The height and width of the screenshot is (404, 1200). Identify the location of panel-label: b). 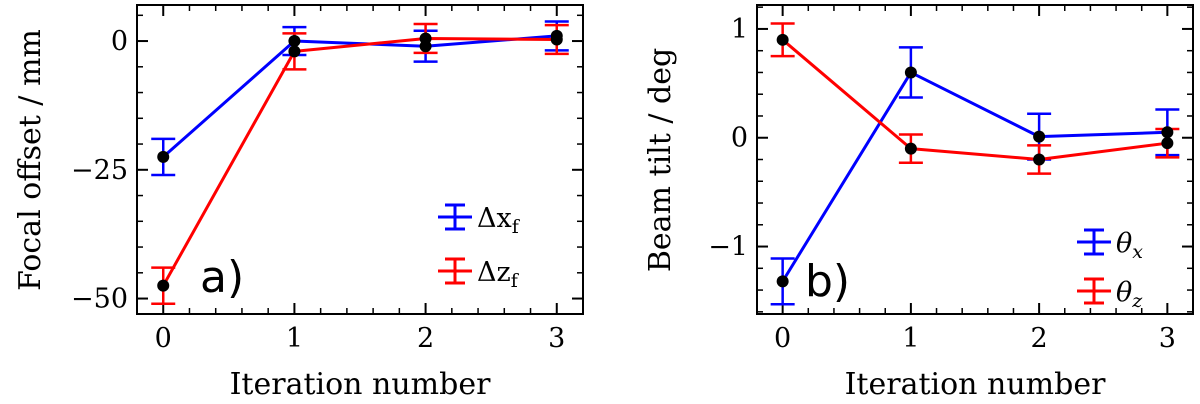
(827, 281).